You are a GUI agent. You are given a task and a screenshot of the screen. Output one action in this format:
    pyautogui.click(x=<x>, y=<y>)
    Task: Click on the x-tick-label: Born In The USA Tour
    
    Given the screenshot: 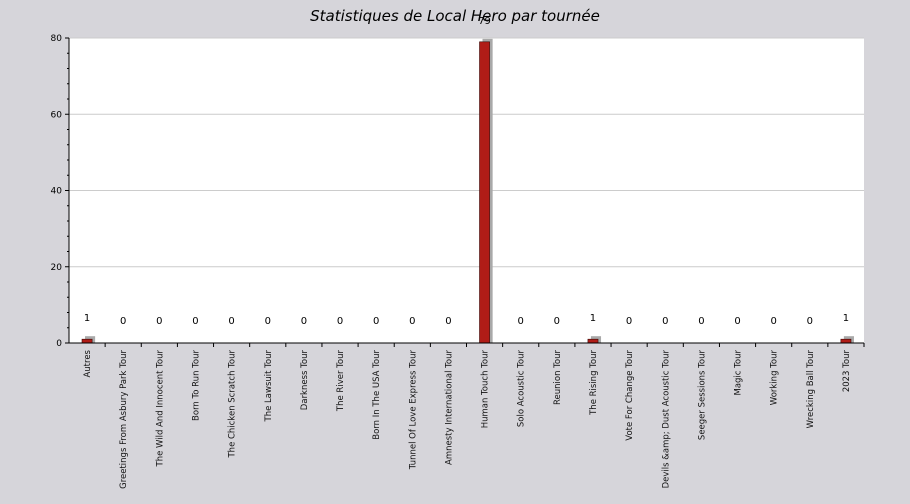 What is the action you would take?
    pyautogui.click(x=377, y=395)
    